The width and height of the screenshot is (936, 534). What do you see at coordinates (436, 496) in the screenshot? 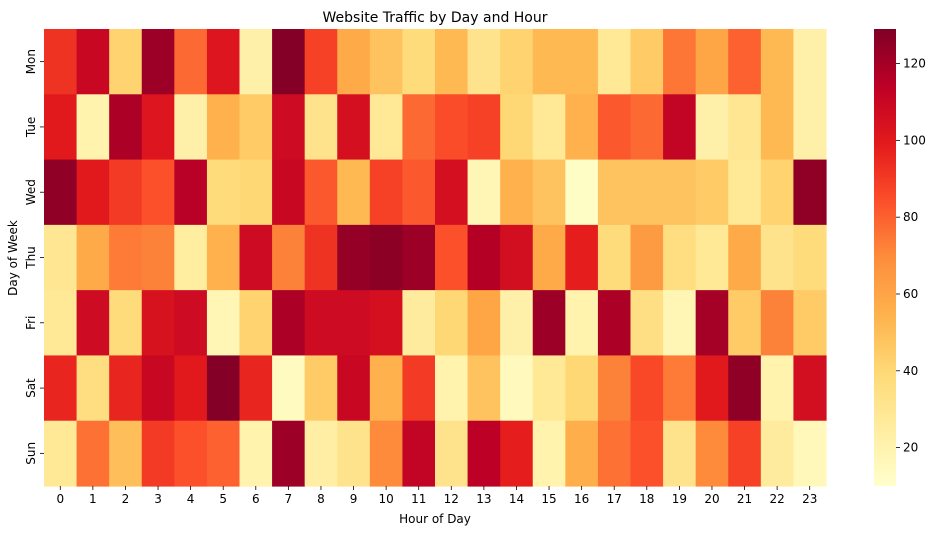
I see `x-axis-ticks: 0 1 2 3 4 5 6 7 8 9 10 11 12 13 14 15 16 17 18 19 20 21 22 23` at bounding box center [436, 496].